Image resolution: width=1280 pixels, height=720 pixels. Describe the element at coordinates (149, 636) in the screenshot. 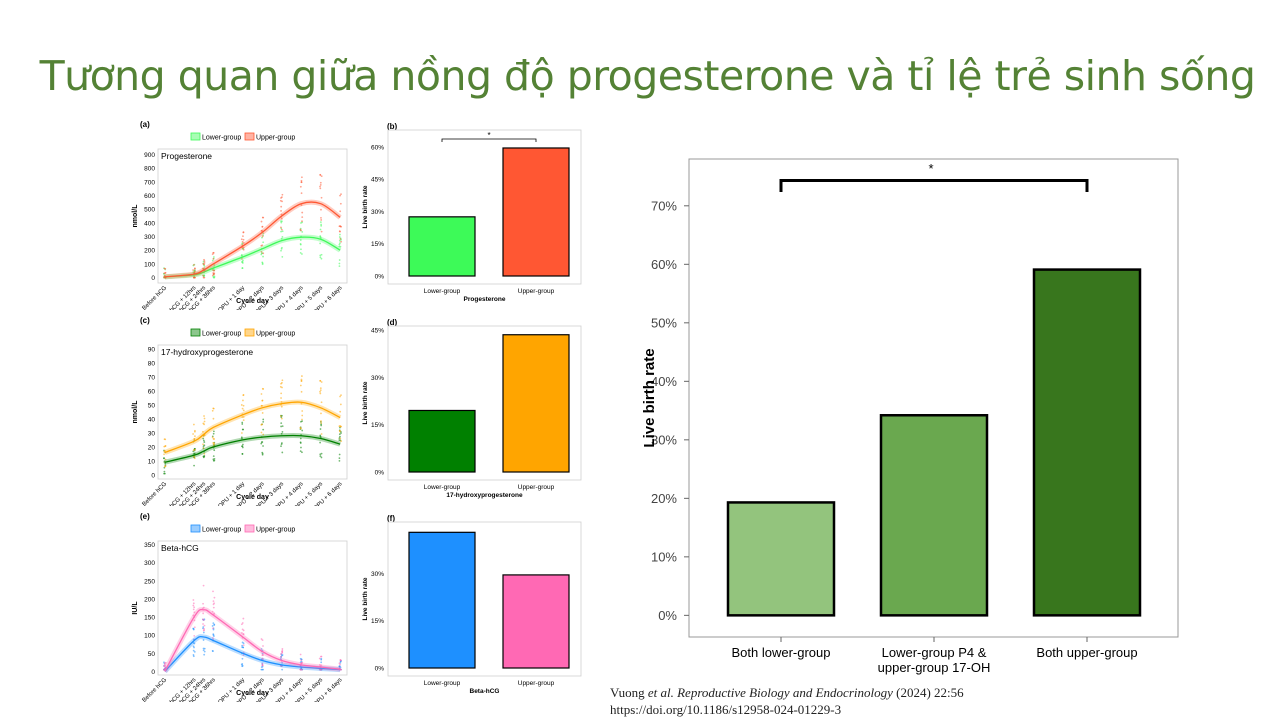

I see `hcg-trend-ytick-label: 100` at that location.